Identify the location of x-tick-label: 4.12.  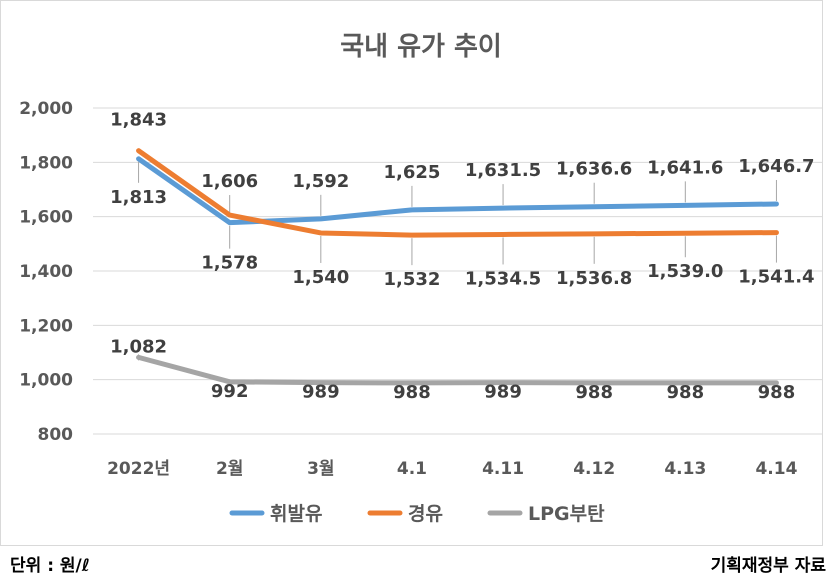
(594, 469).